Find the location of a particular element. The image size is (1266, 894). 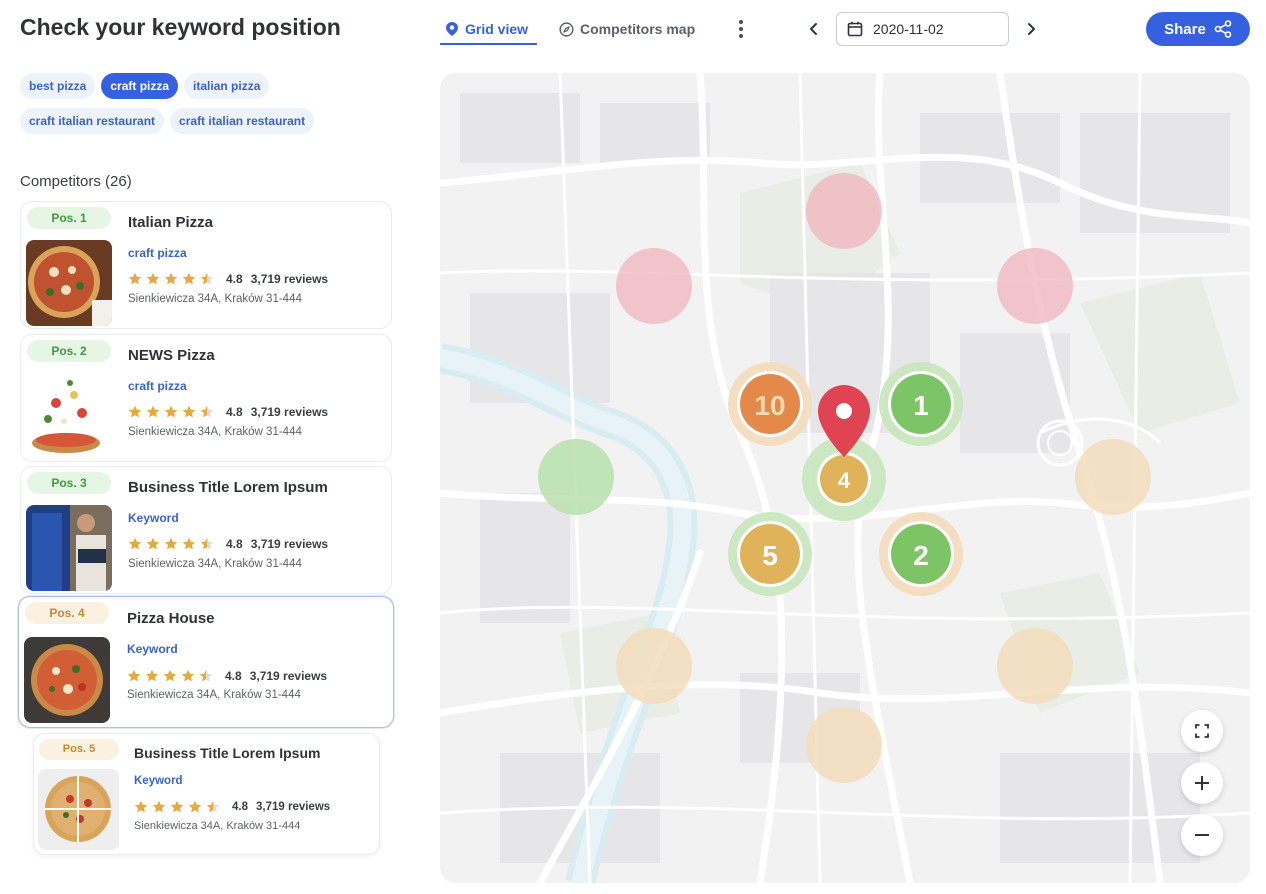

share-button: Share is located at coordinates (1198, 29).